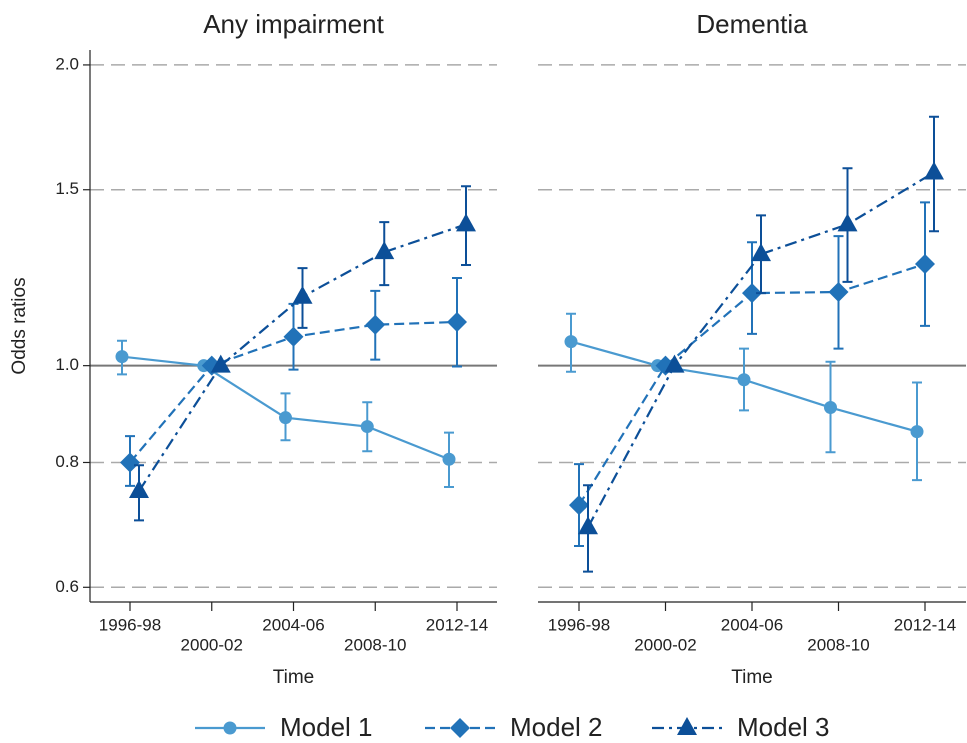  Describe the element at coordinates (783, 727) in the screenshot. I see `legend-label: Model 3` at that location.